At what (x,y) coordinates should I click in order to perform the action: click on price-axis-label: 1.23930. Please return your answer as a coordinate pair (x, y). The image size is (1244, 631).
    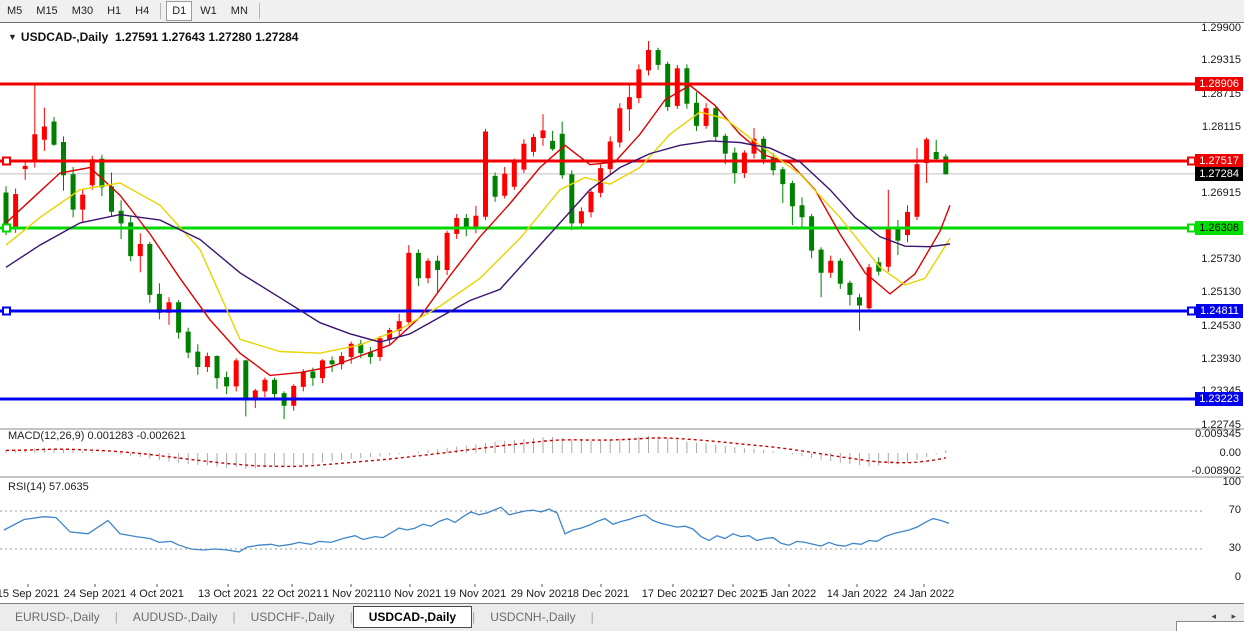
    Looking at the image, I should click on (1221, 359).